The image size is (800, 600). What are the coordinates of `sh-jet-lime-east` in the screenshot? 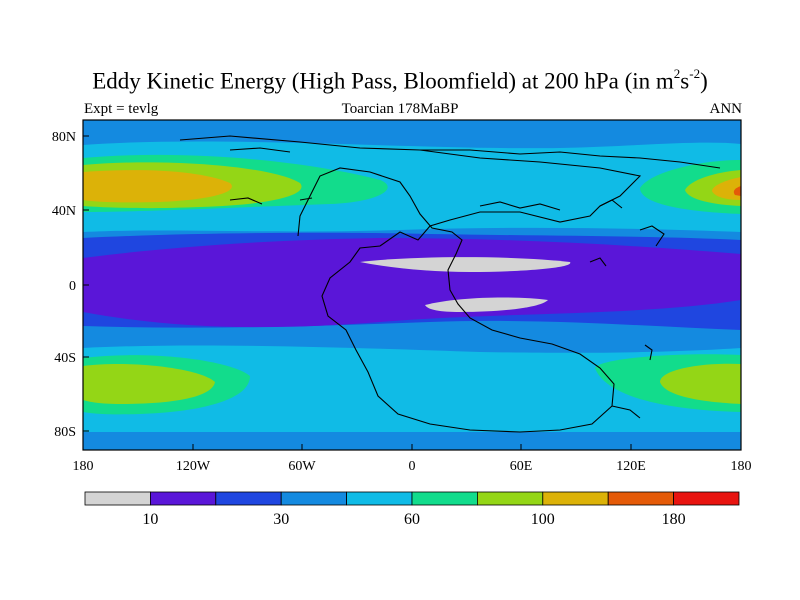 It's located at (700, 383).